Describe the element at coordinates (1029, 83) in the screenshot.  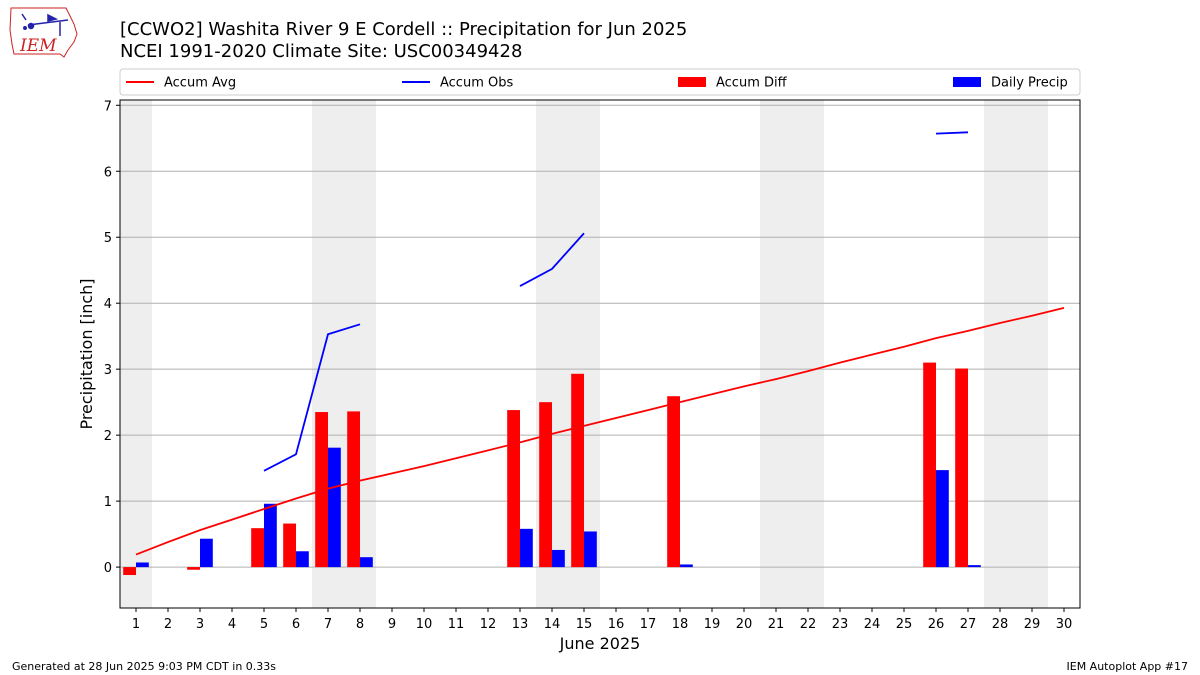
I see `legend-label: Daily Precip` at that location.